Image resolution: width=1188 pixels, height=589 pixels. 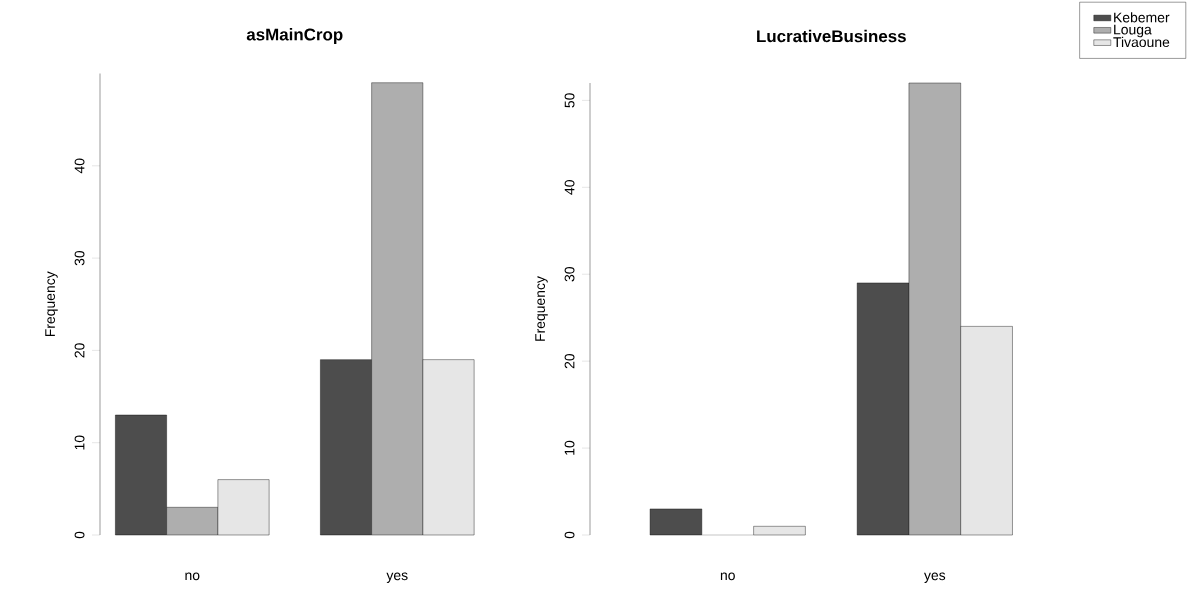 What do you see at coordinates (1133, 31) in the screenshot?
I see `legend-label: Louga` at bounding box center [1133, 31].